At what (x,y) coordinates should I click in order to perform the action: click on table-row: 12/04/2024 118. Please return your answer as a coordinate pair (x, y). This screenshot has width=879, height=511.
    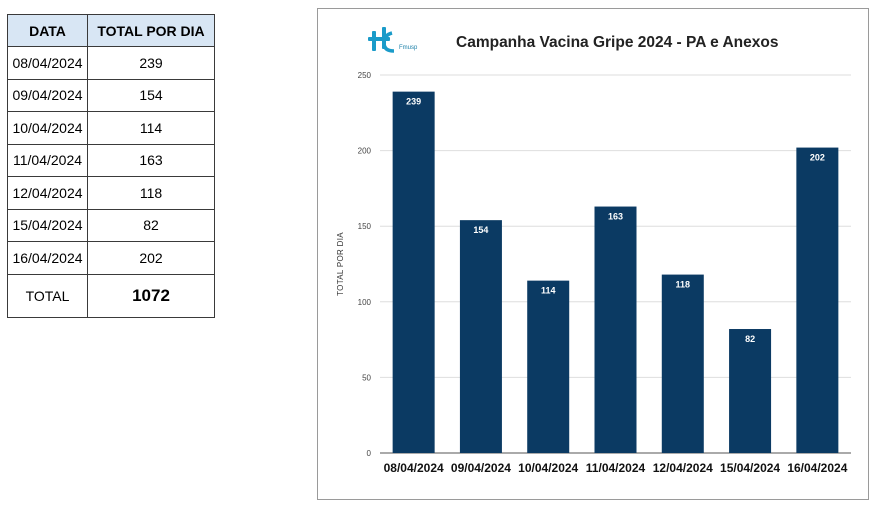
    Looking at the image, I should click on (111, 193).